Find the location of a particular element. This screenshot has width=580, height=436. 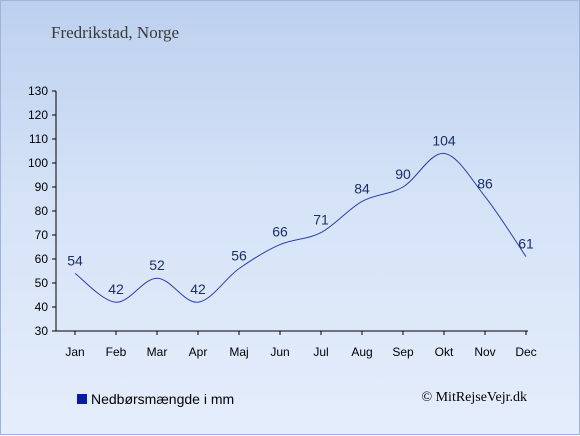

data-label: 90 is located at coordinates (403, 174).